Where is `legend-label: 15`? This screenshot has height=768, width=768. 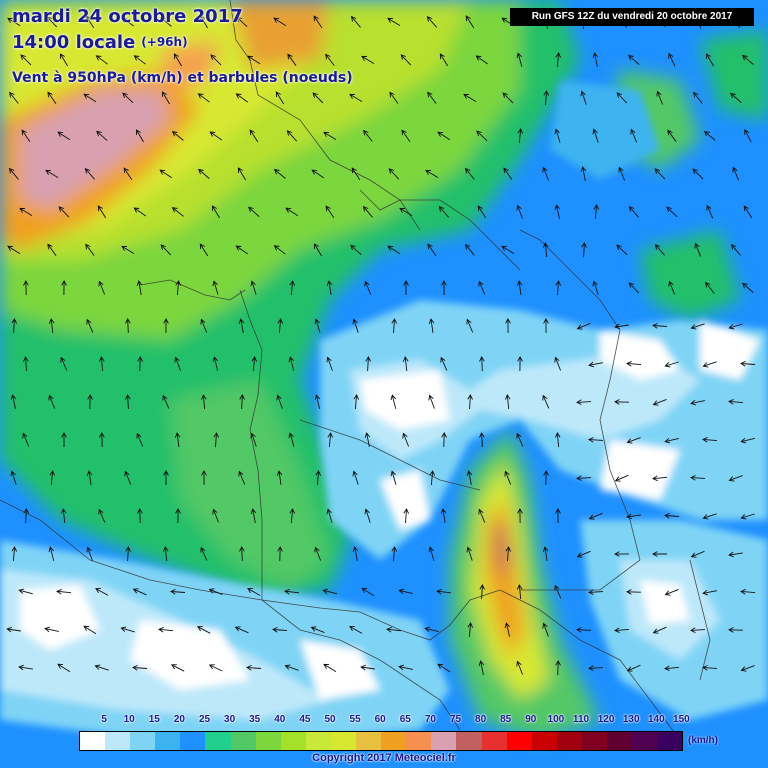 legend-label: 15 is located at coordinates (154, 719).